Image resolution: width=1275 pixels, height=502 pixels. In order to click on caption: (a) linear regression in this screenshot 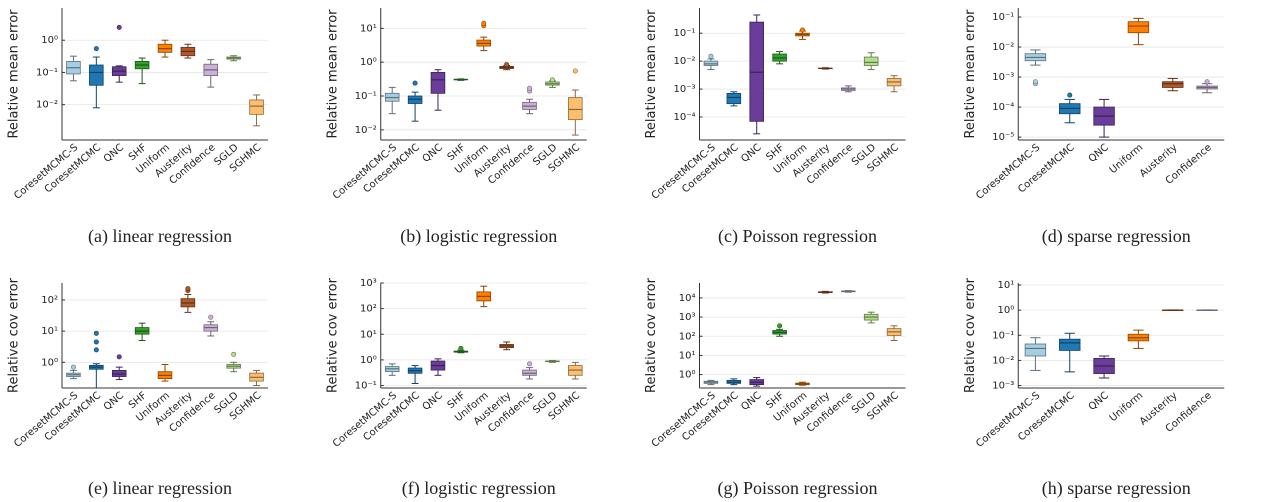, I will do `click(160, 236)`.